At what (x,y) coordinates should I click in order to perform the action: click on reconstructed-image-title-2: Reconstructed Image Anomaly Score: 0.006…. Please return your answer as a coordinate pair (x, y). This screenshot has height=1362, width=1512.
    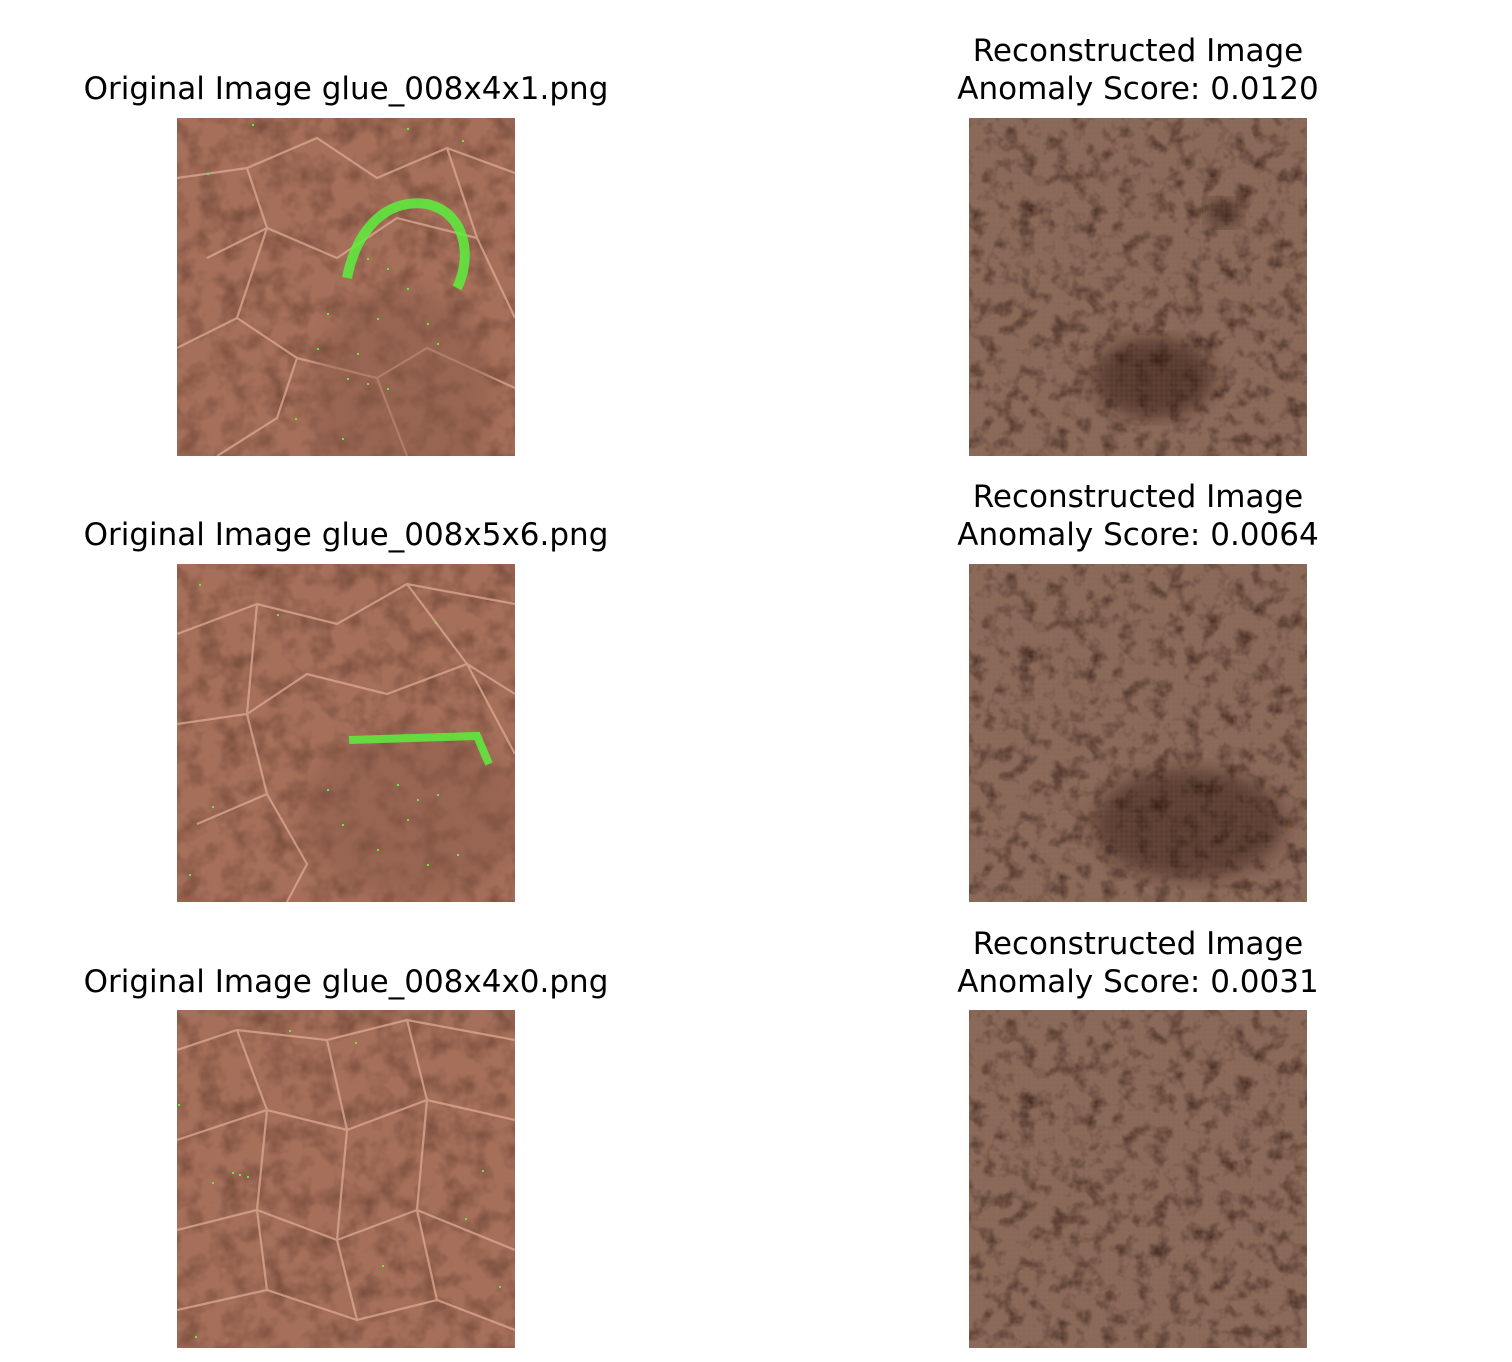
    Looking at the image, I should click on (1138, 516).